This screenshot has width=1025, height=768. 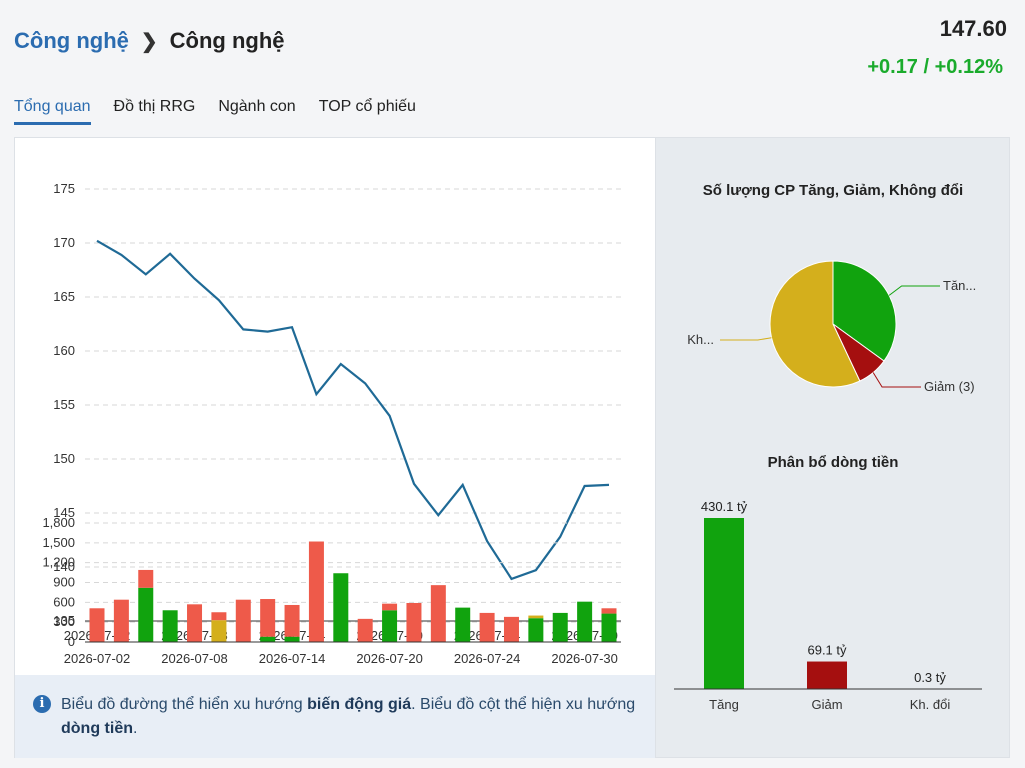 What do you see at coordinates (71, 40) in the screenshot?
I see `breadcrumb-parent-link: Công nghệ` at bounding box center [71, 40].